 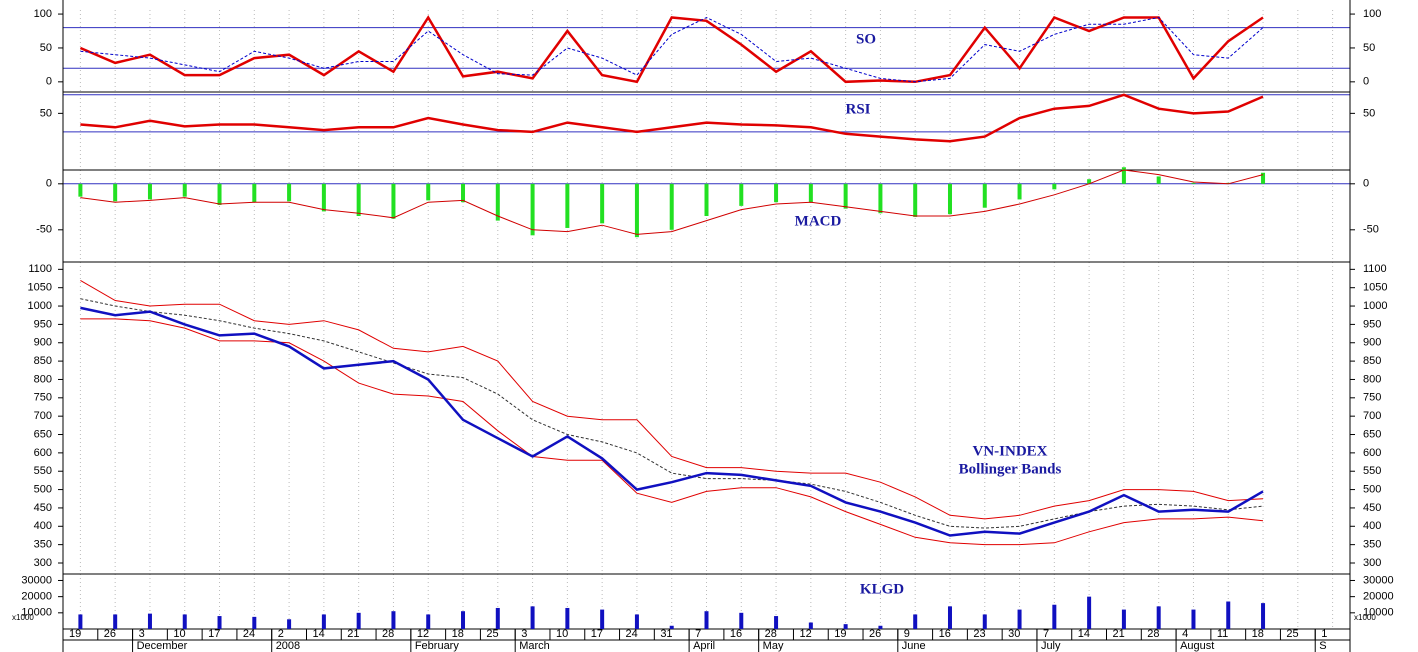 I want to click on y-tick-label: 800, so click(x=43, y=379).